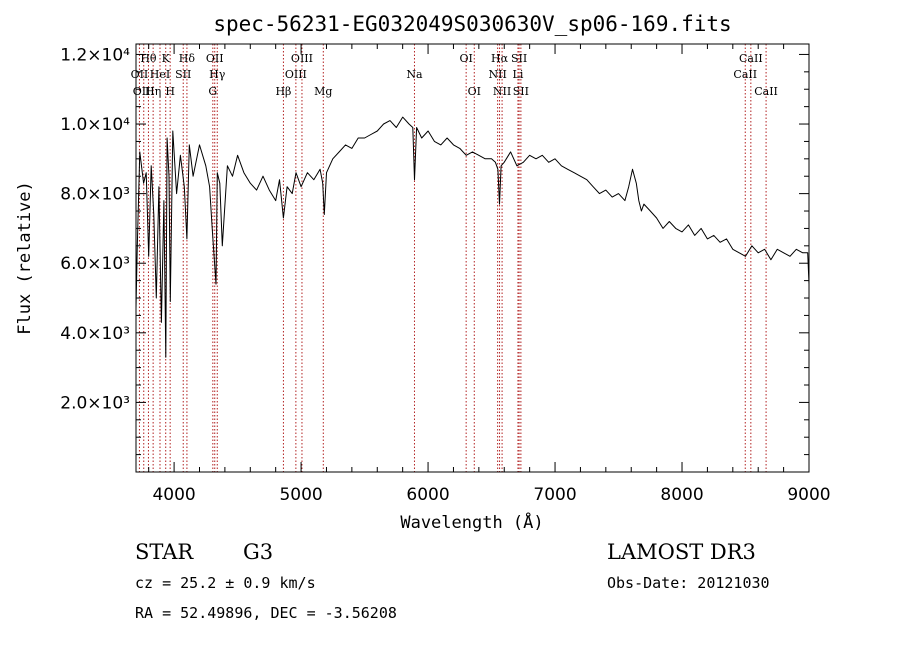 The width and height of the screenshot is (900, 649). What do you see at coordinates (471, 522) in the screenshot?
I see `x-axis-label: Wavelength (Å)` at bounding box center [471, 522].